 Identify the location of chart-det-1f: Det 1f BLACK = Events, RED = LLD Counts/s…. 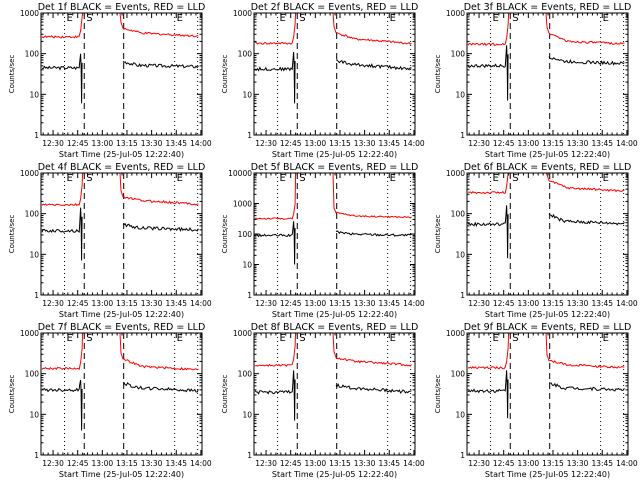
(110, 80).